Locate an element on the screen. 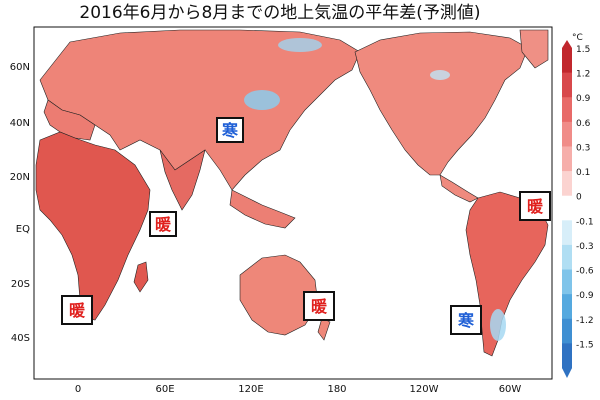  greenland-landmass is located at coordinates (534, 49).